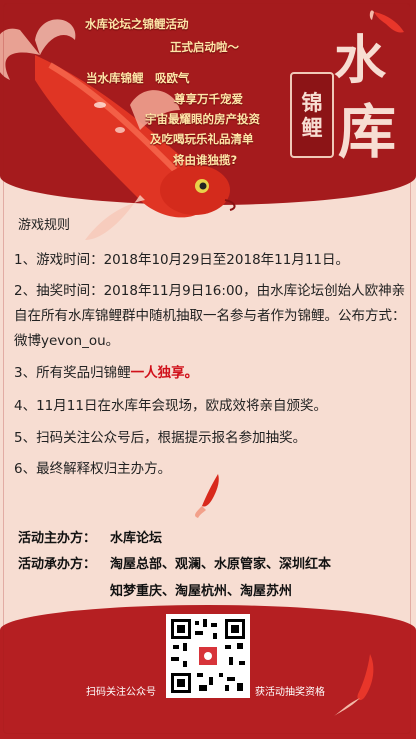  Describe the element at coordinates (221, 564) in the screenshot. I see `co-organizers-line-1: 淘屋总部、观澜、水原管家、深圳红本` at that location.